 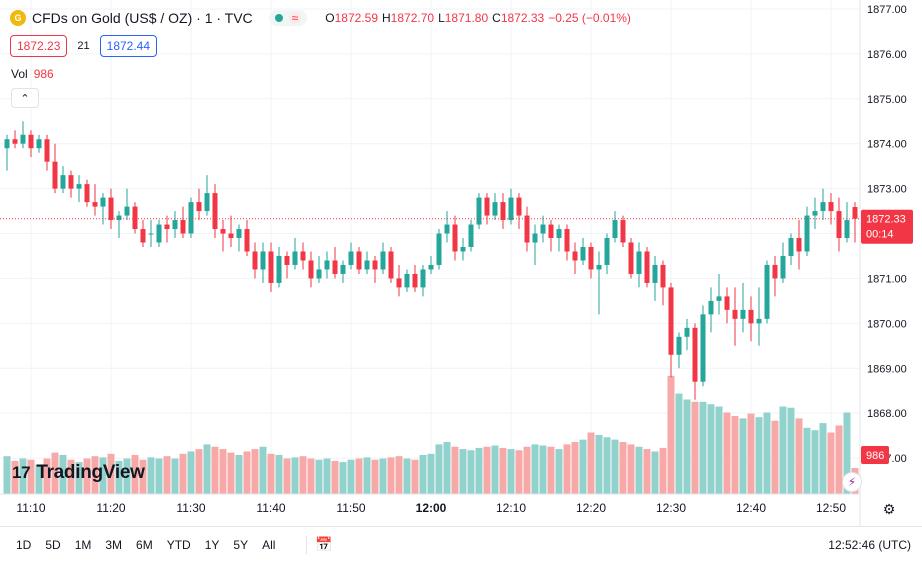 I want to click on price-tick-label: 1877.00, so click(x=887, y=10).